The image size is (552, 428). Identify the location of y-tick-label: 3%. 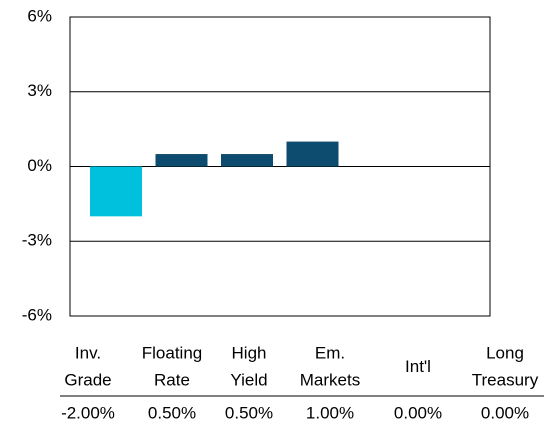
(39, 90).